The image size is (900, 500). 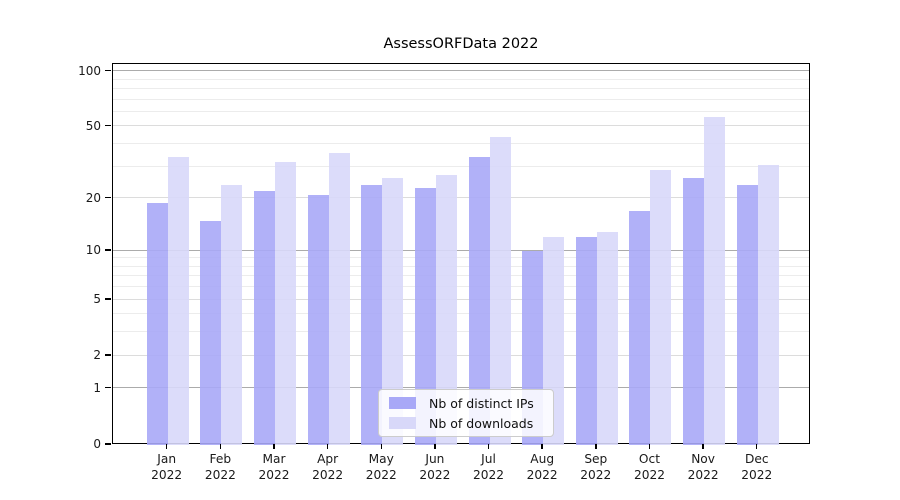 I want to click on x-tick-label: Oct 2022, so click(x=649, y=467).